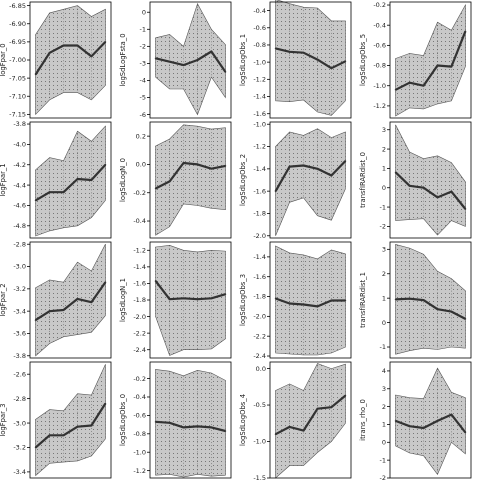 Image resolution: width=480 pixels, height=480 pixels. What do you see at coordinates (17, 78) in the screenshot?
I see `y-tick-label: -7.05` at bounding box center [17, 78].